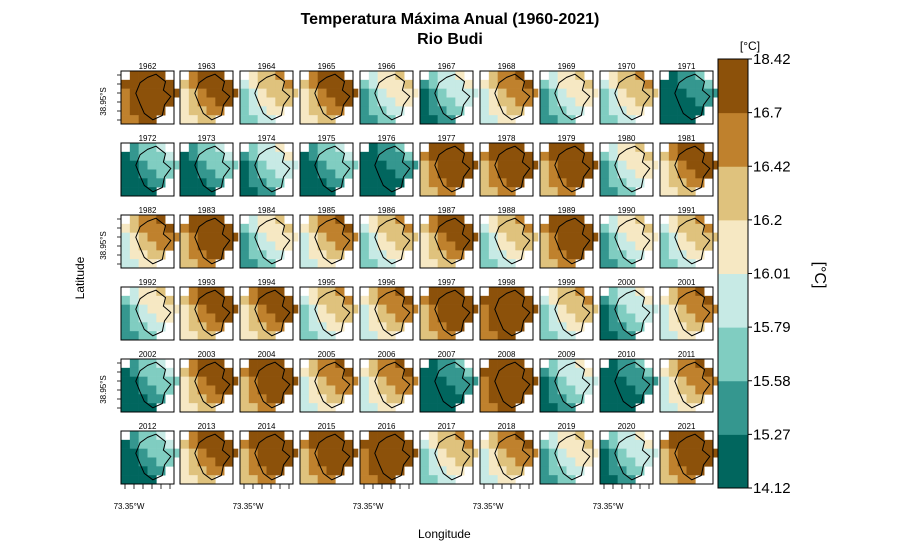 The height and width of the screenshot is (560, 900). Describe the element at coordinates (447, 354) in the screenshot. I see `panel-year-label: 2007` at that location.